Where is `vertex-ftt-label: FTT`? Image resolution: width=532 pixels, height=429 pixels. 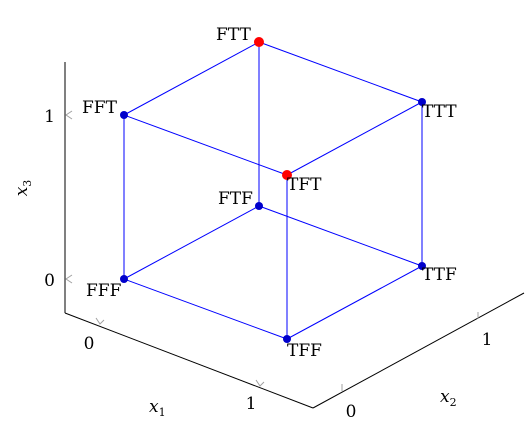
vertex-ftt-label: FTT is located at coordinates (233, 35).